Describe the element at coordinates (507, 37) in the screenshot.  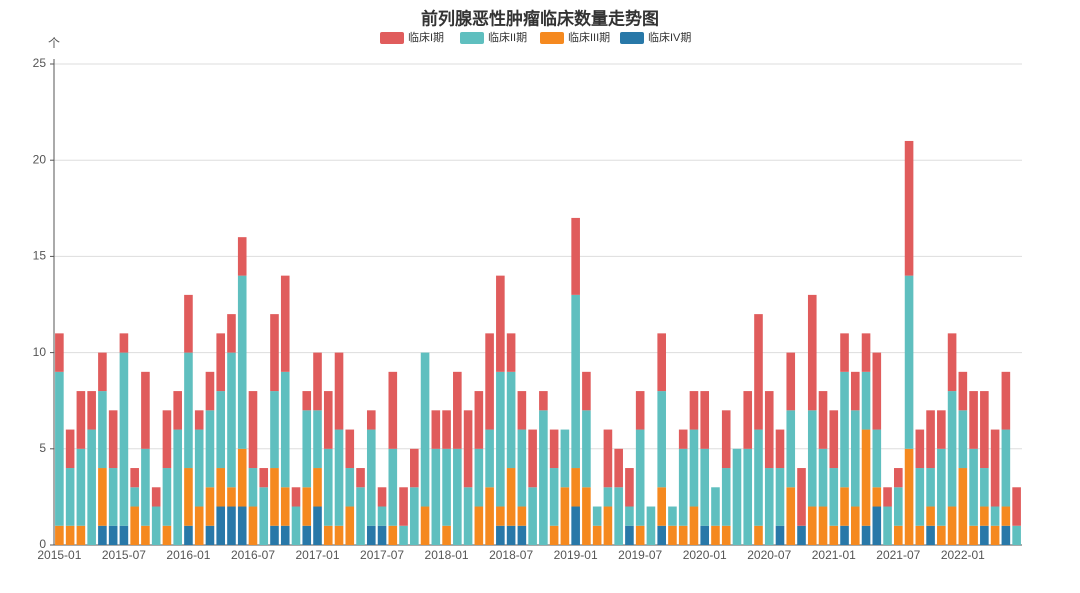
I see `legend-label: 临床II期` at that location.